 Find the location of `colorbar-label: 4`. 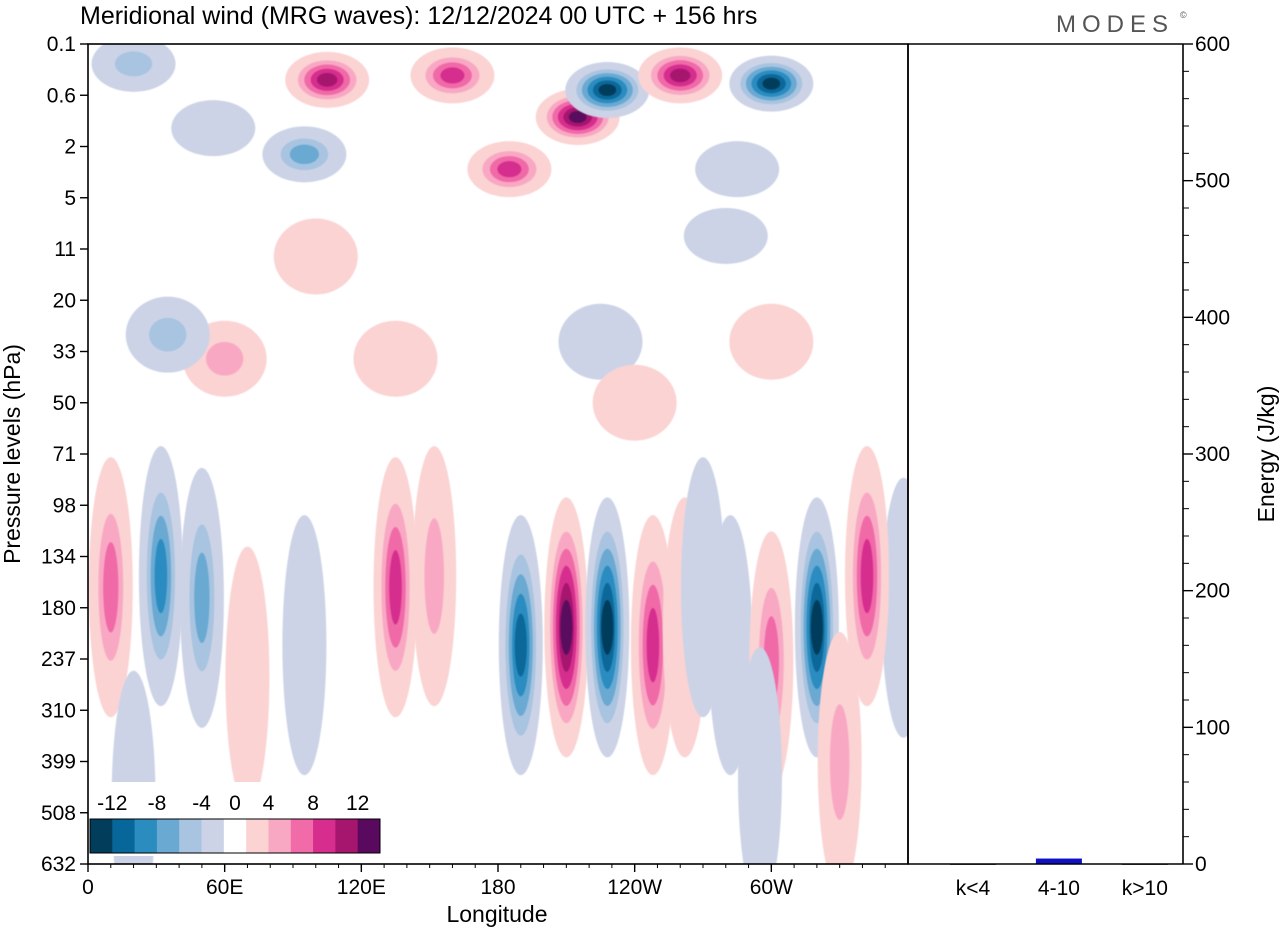

colorbar-label: 4 is located at coordinates (269, 803).